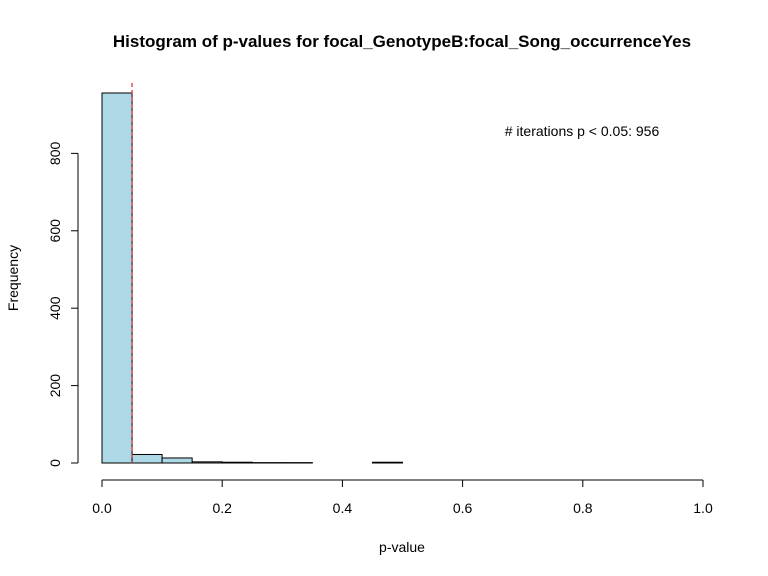  Describe the element at coordinates (703, 508) in the screenshot. I see `x-tick-label: 1.0` at that location.